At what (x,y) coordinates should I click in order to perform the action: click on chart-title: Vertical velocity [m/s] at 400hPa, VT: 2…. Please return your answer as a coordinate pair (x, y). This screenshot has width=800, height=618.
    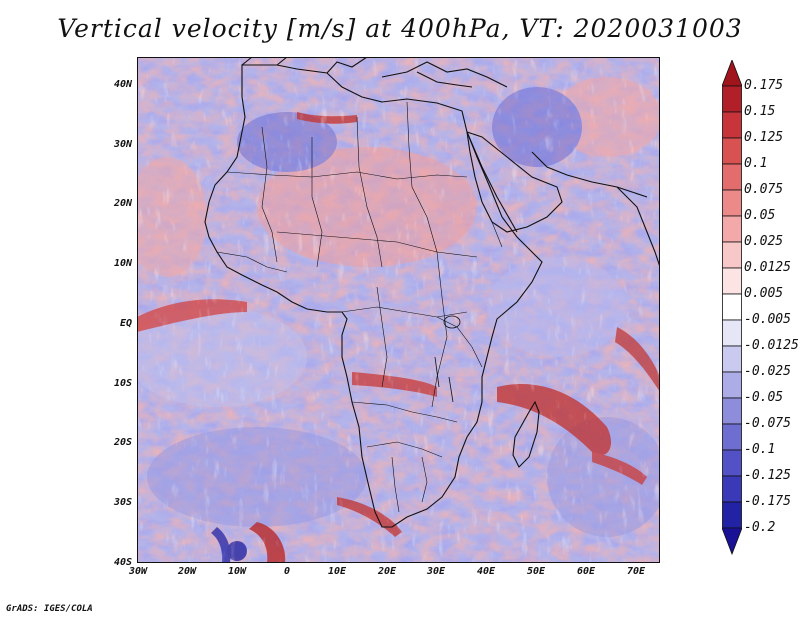
    Looking at the image, I should click on (400, 28).